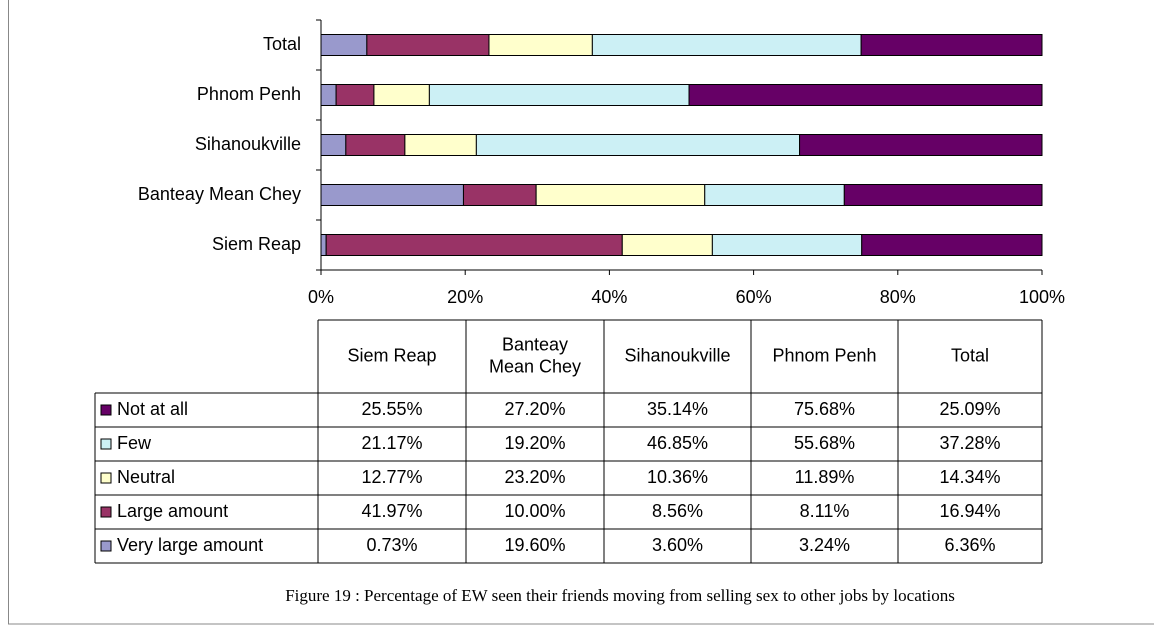 The height and width of the screenshot is (626, 1154). Describe the element at coordinates (677, 477) in the screenshot. I see `table-cell: 10.36%` at that location.